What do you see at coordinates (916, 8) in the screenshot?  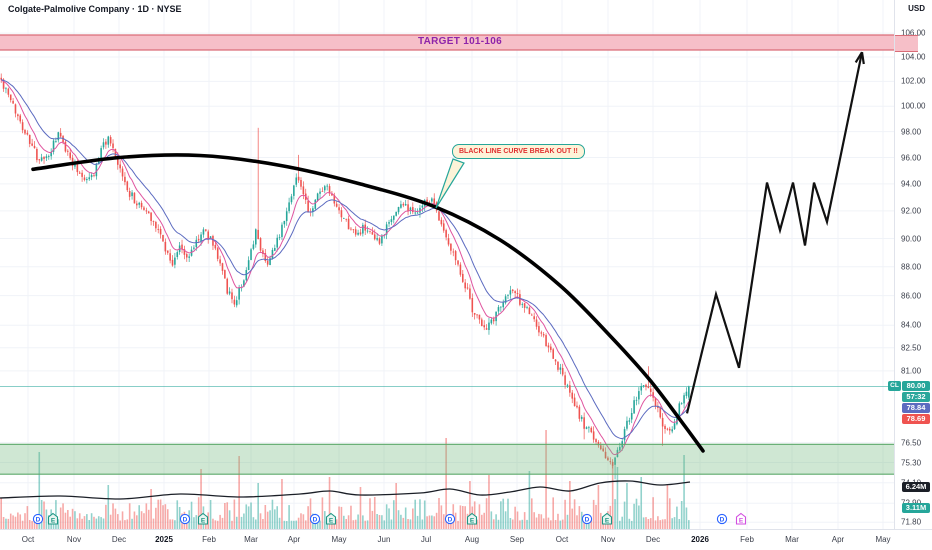 I see `currency-label: USD` at bounding box center [916, 8].